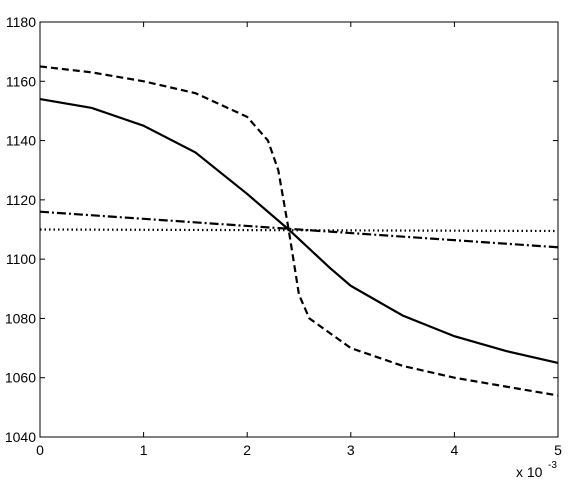 The height and width of the screenshot is (485, 568). What do you see at coordinates (552, 465) in the screenshot?
I see `x-scale-exponent: -3` at bounding box center [552, 465].